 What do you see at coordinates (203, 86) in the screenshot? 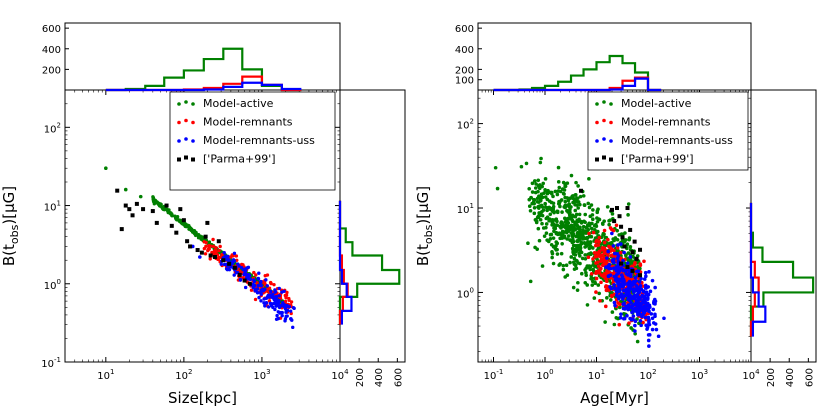
I see `top-hist-model-remnants-uss` at bounding box center [203, 86].